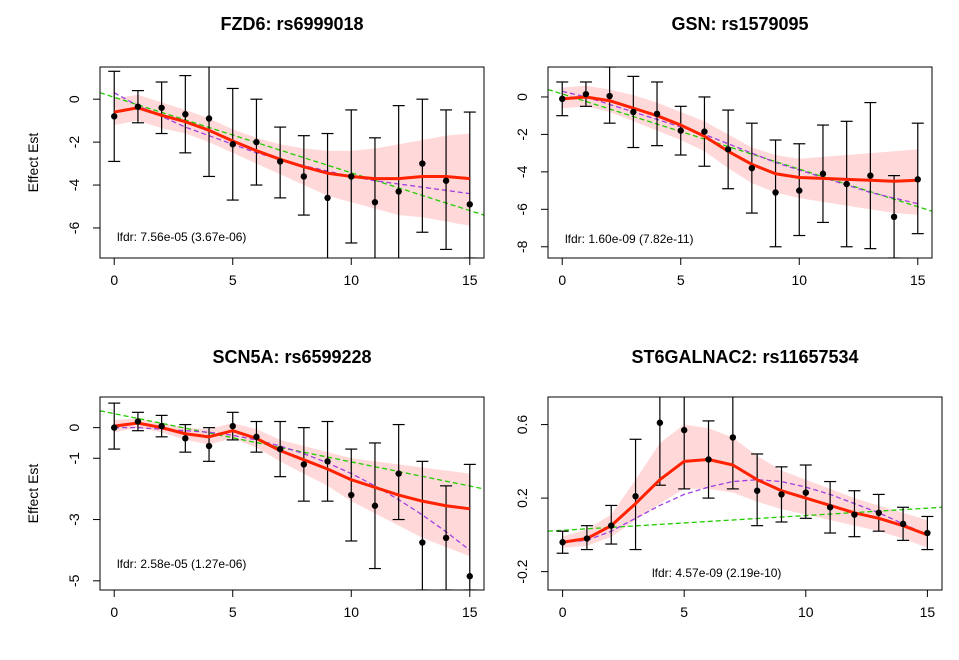  What do you see at coordinates (74, 519) in the screenshot?
I see `y-tick-label: -3` at bounding box center [74, 519].